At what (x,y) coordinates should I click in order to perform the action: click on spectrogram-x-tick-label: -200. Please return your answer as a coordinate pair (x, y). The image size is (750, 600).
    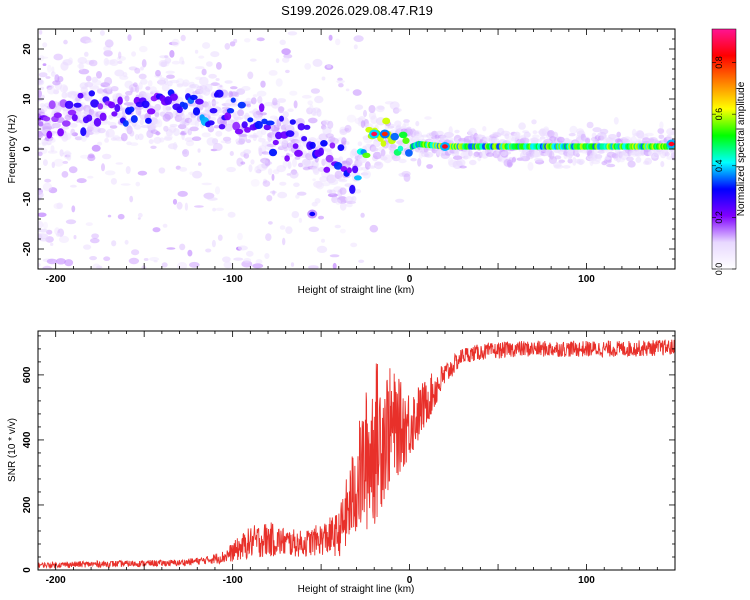
    Looking at the image, I should click on (56, 279).